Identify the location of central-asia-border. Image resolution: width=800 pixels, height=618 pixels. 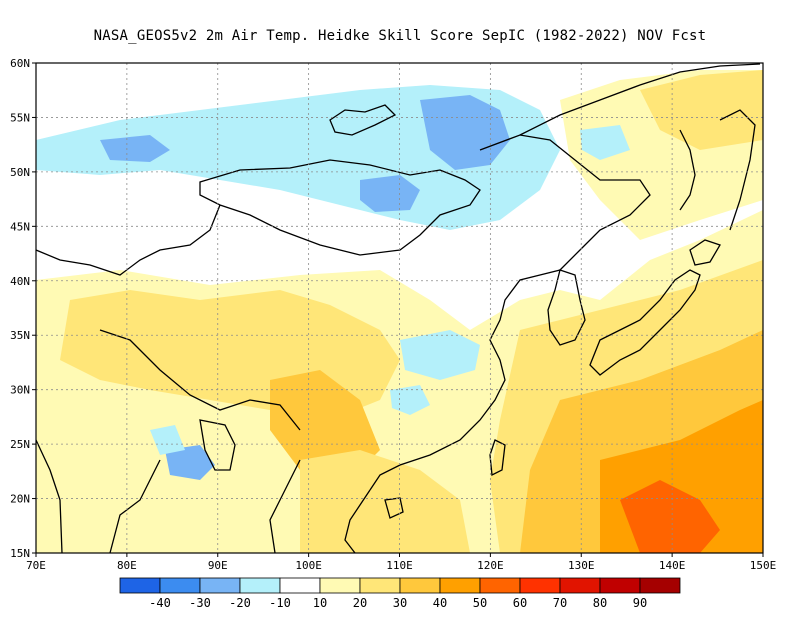
(128, 240).